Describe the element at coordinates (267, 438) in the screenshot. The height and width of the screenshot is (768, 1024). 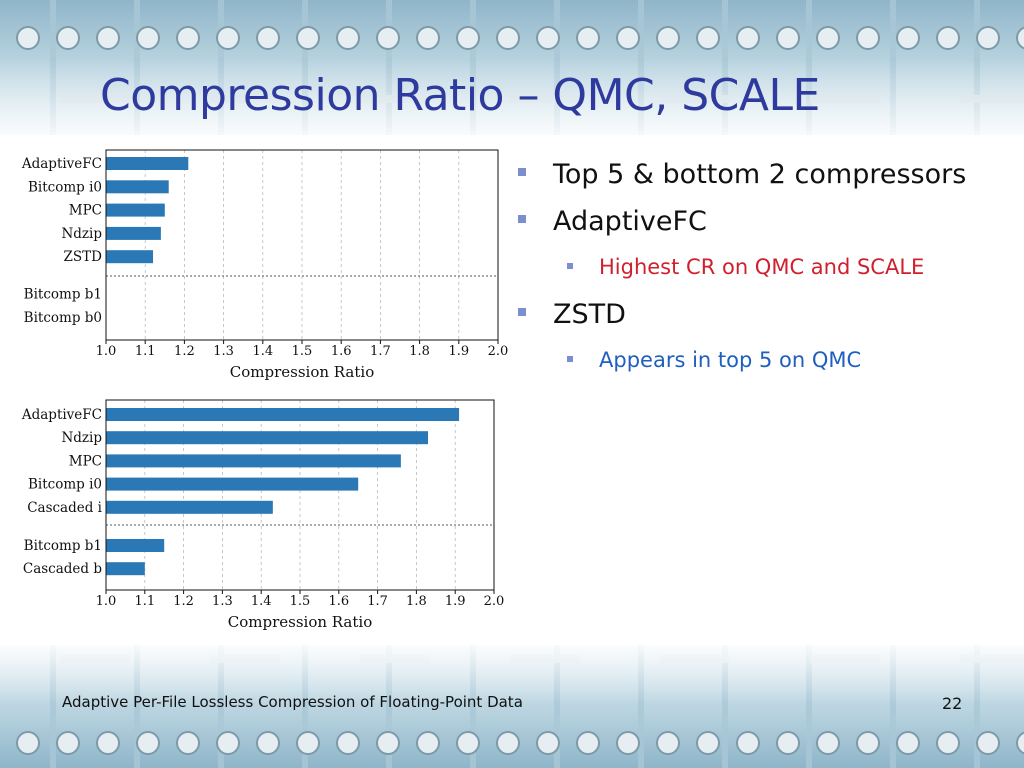
I see `bar-ndzip` at that location.